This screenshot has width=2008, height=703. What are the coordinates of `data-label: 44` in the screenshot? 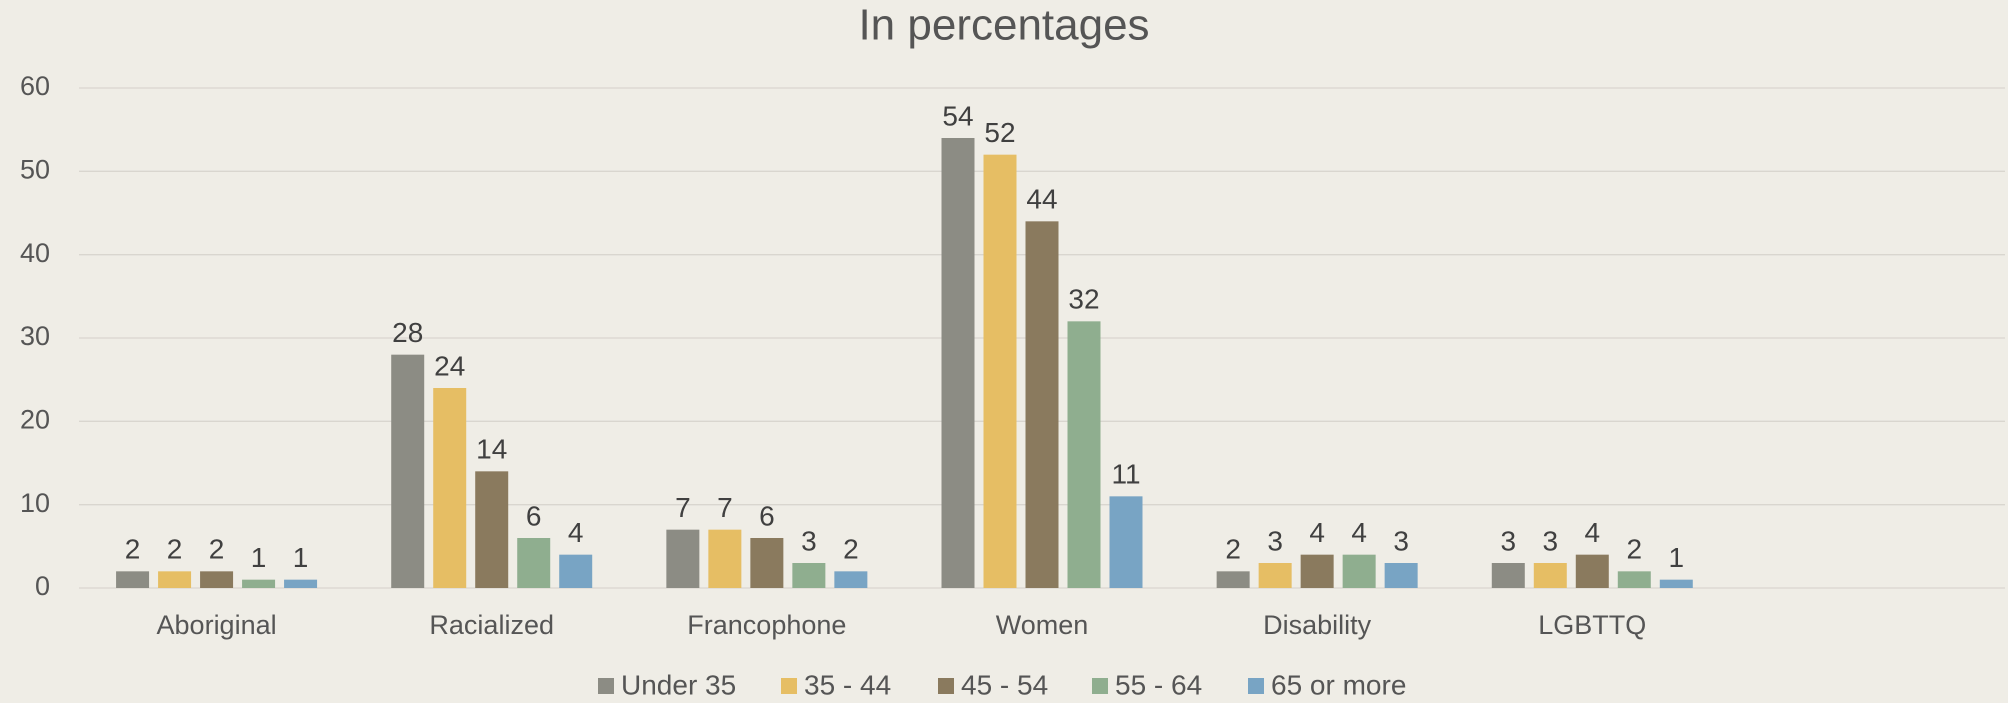 It's located at (1041, 199).